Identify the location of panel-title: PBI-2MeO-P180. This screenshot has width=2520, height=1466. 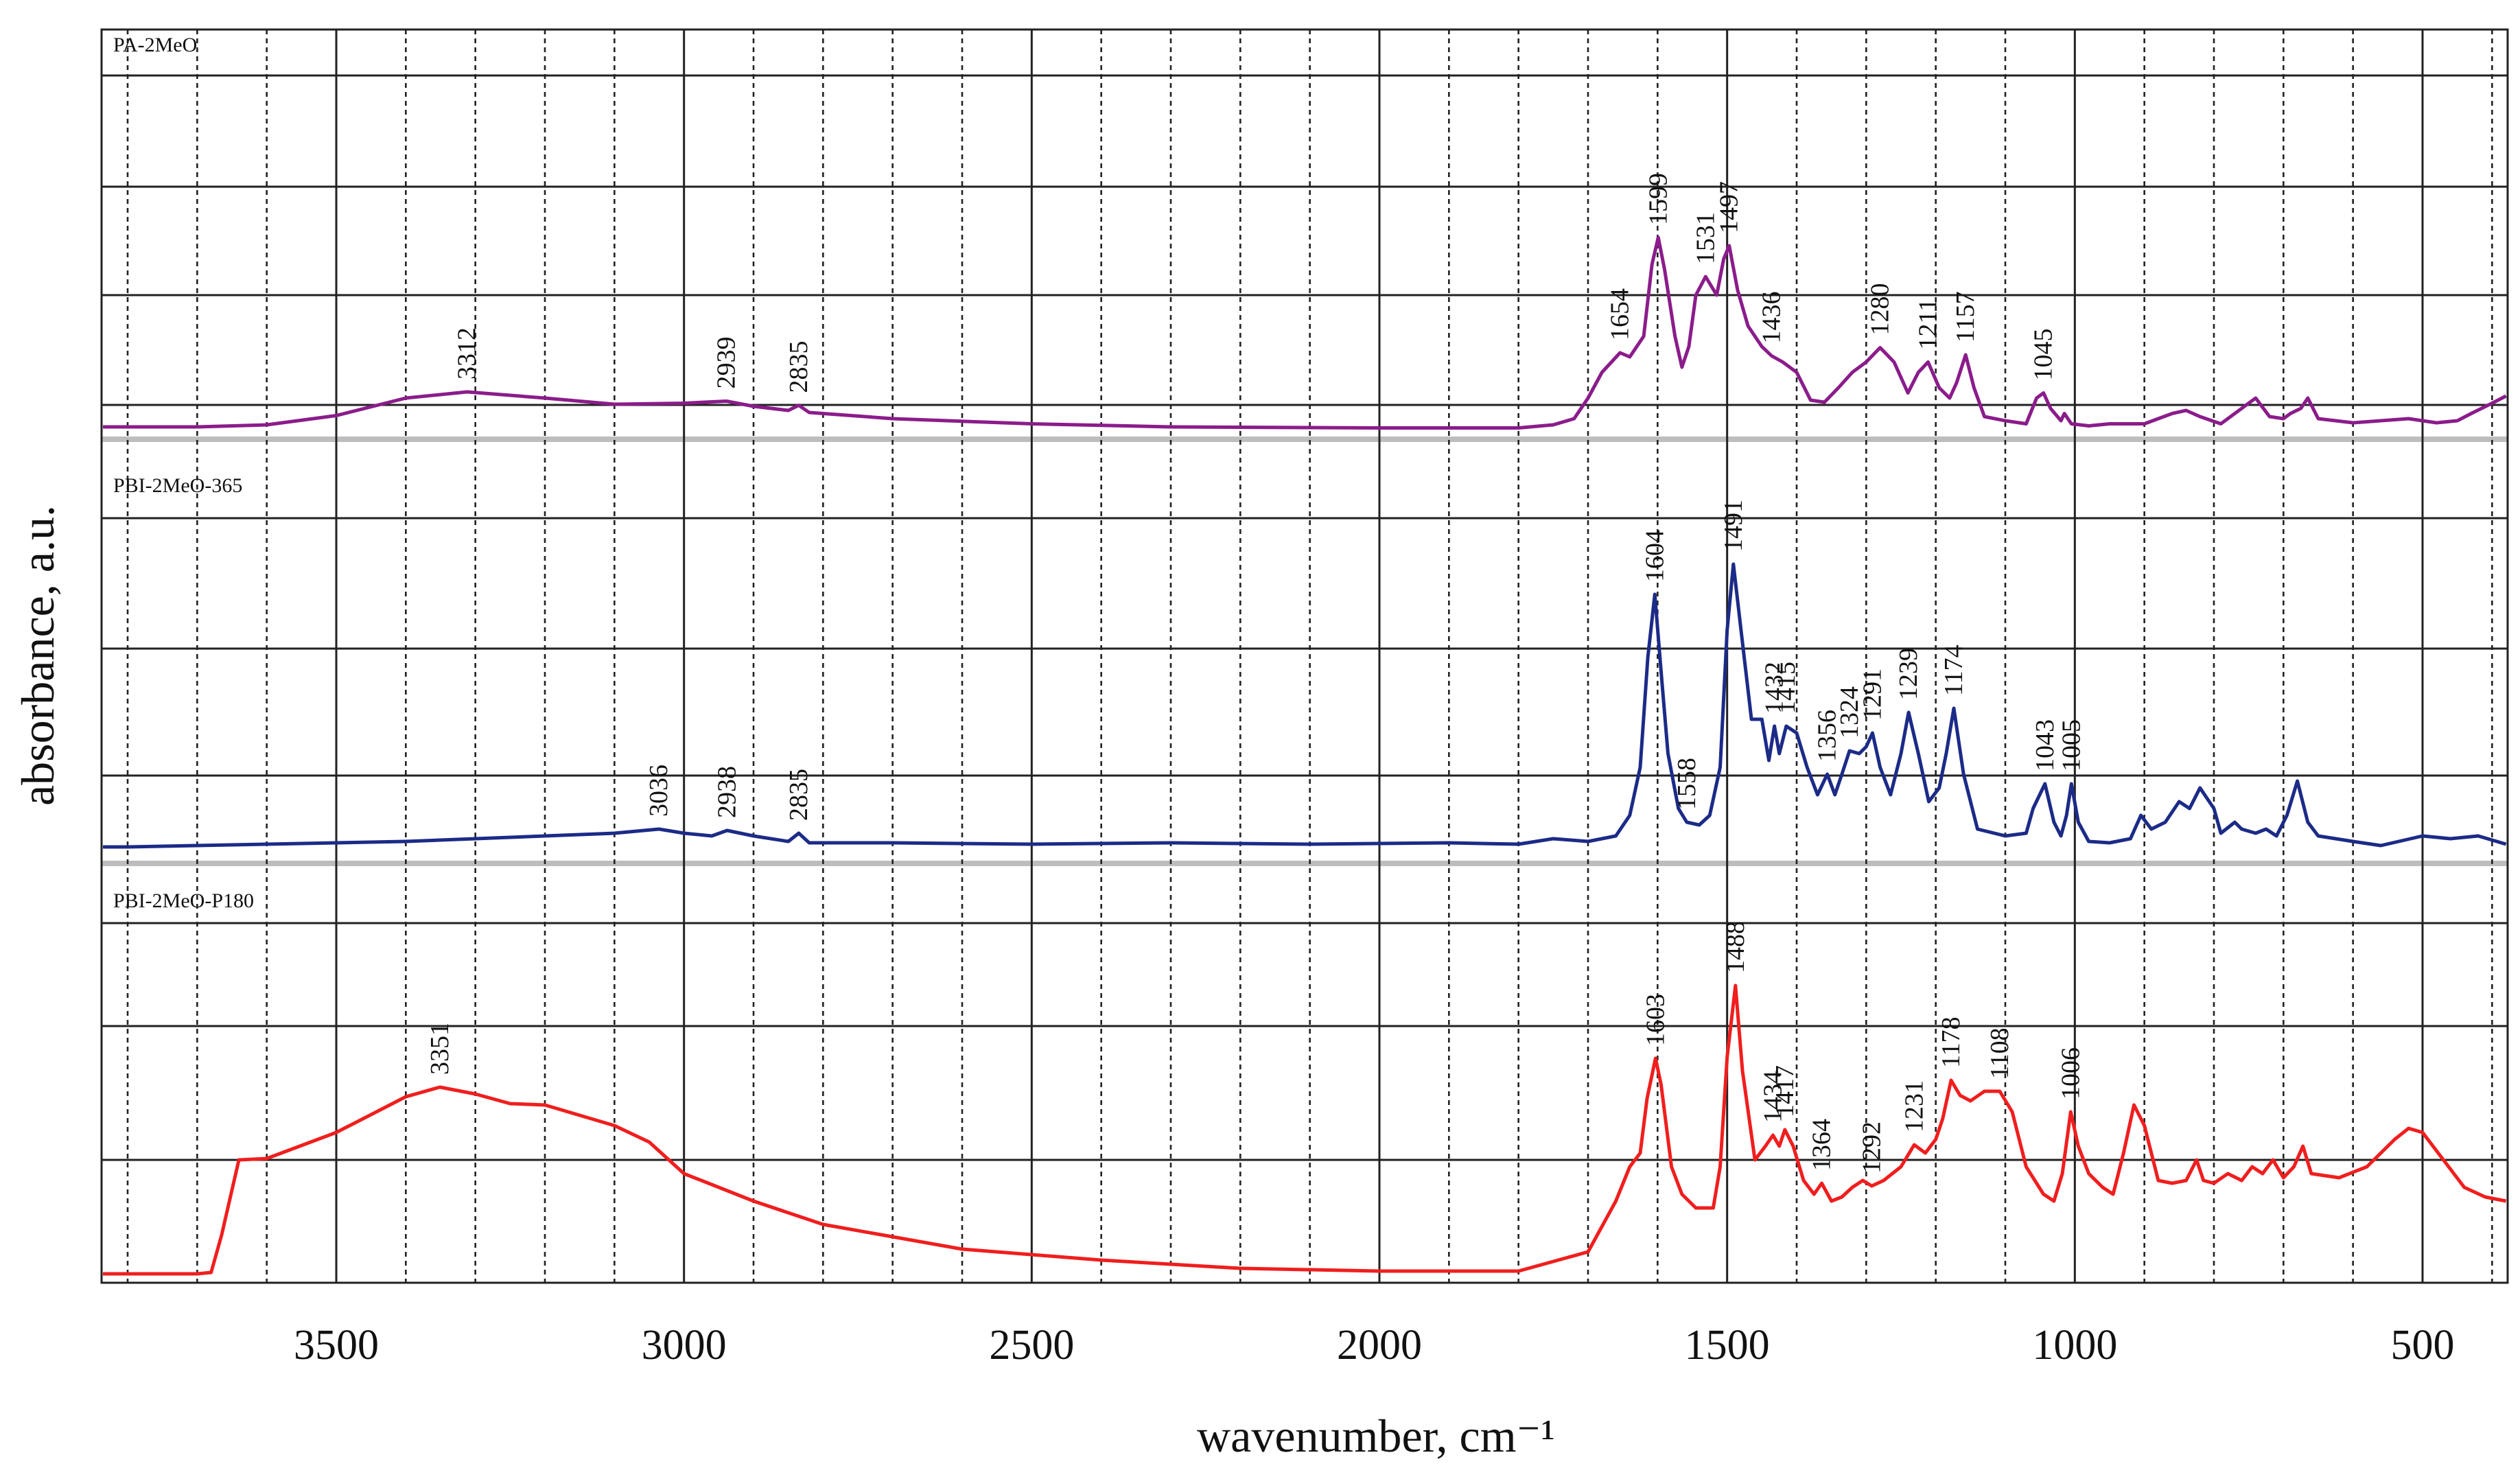
(183, 900).